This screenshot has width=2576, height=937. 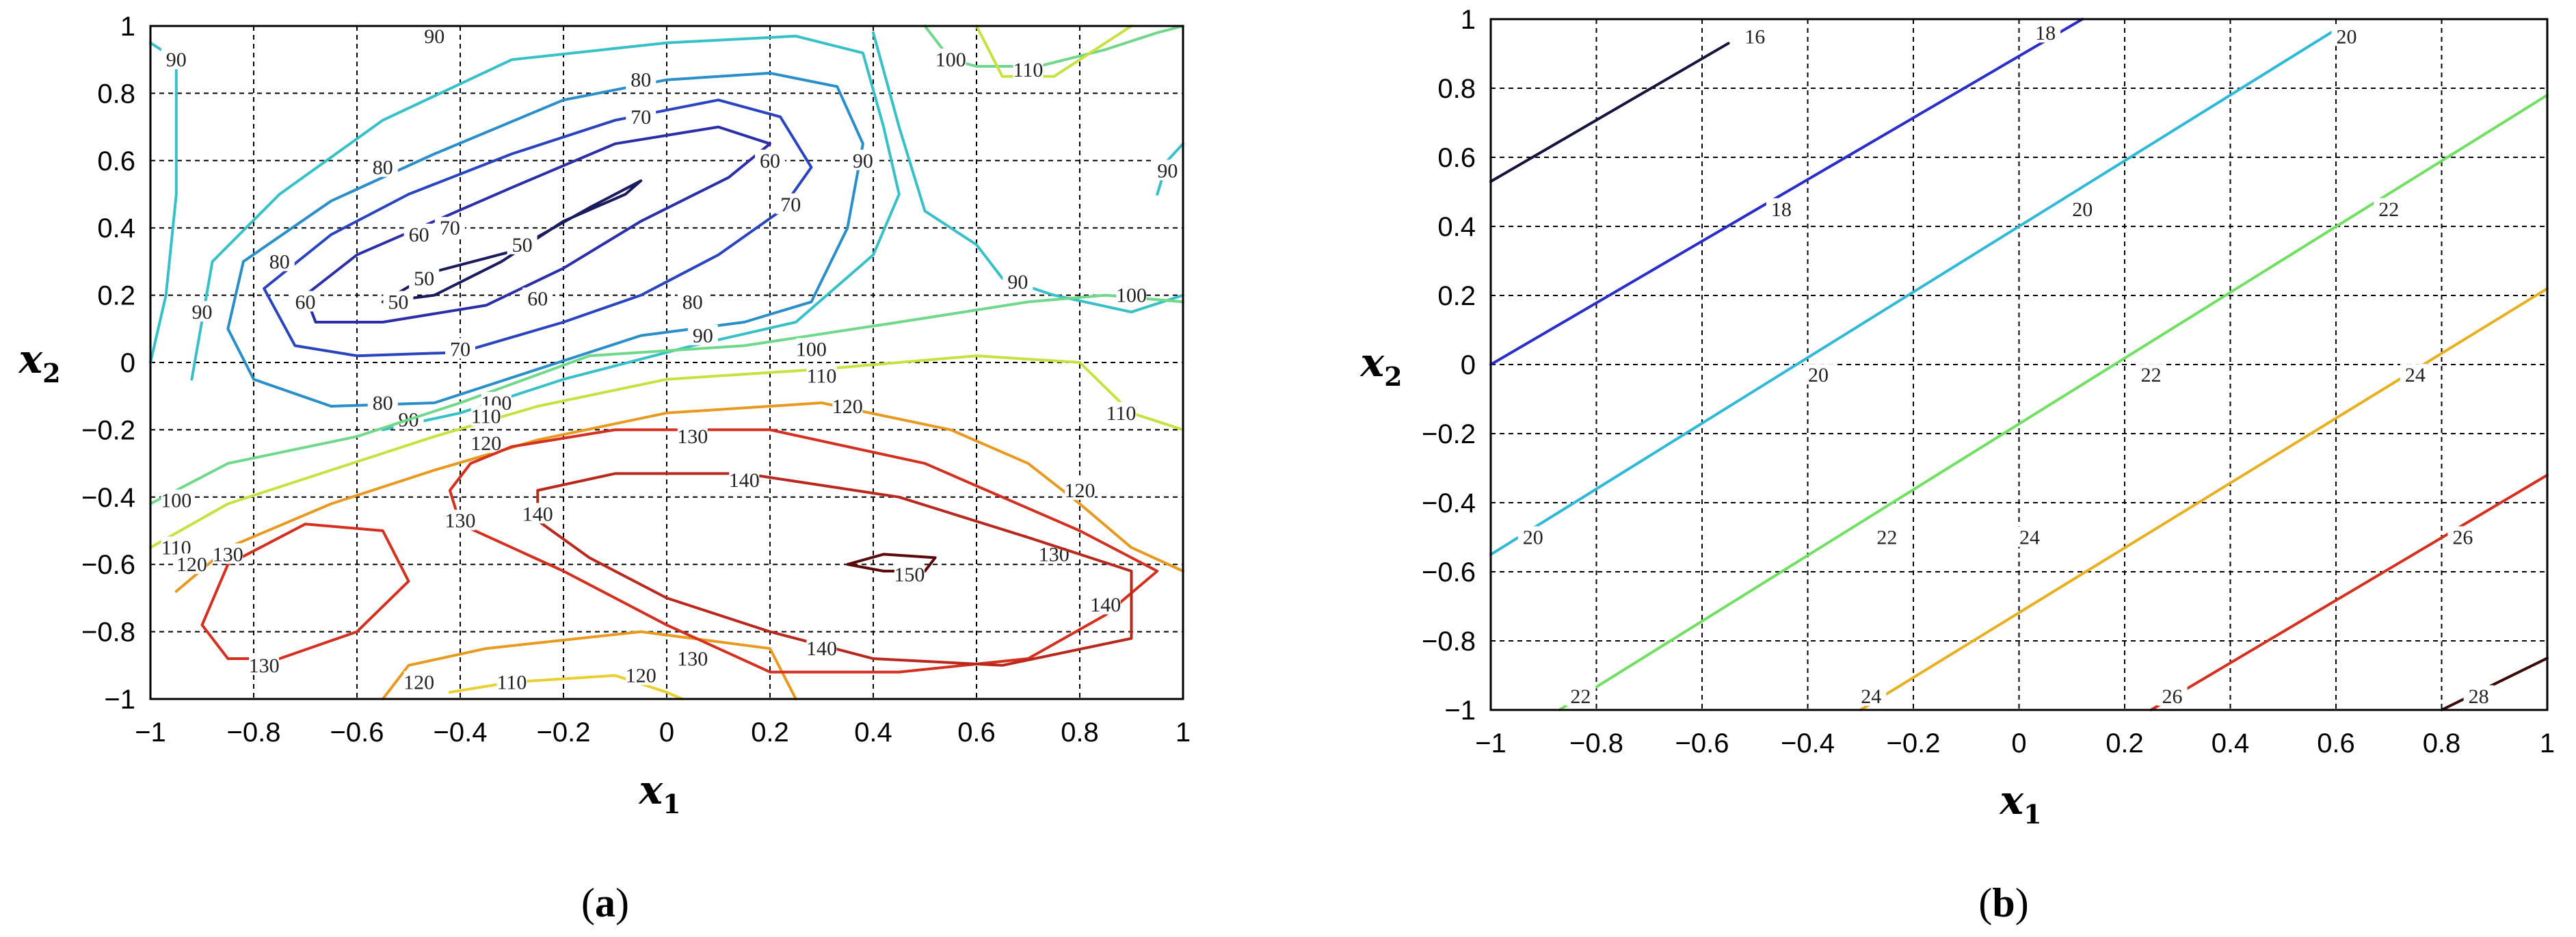 What do you see at coordinates (2231, 743) in the screenshot?
I see `x-tick-label: 0.4` at bounding box center [2231, 743].